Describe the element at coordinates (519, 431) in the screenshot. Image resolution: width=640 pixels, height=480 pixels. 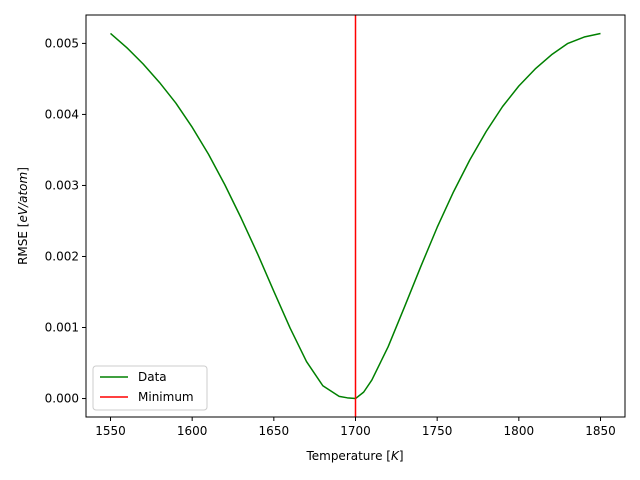
I see `x-tick-label: 1800` at that location.